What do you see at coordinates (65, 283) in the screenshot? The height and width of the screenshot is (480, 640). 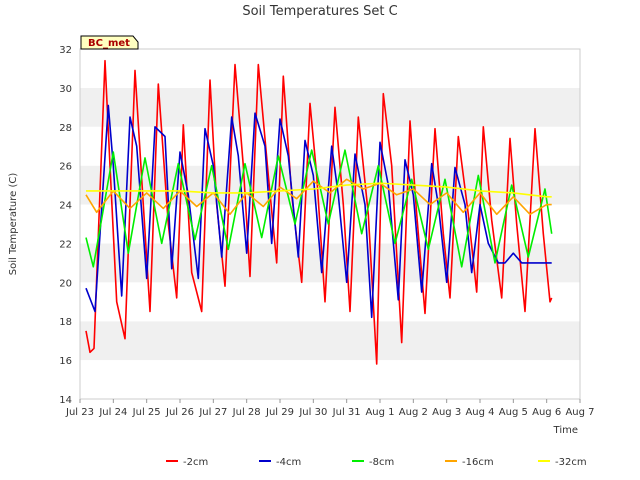 I see `y-tick-label: 20` at bounding box center [65, 283].